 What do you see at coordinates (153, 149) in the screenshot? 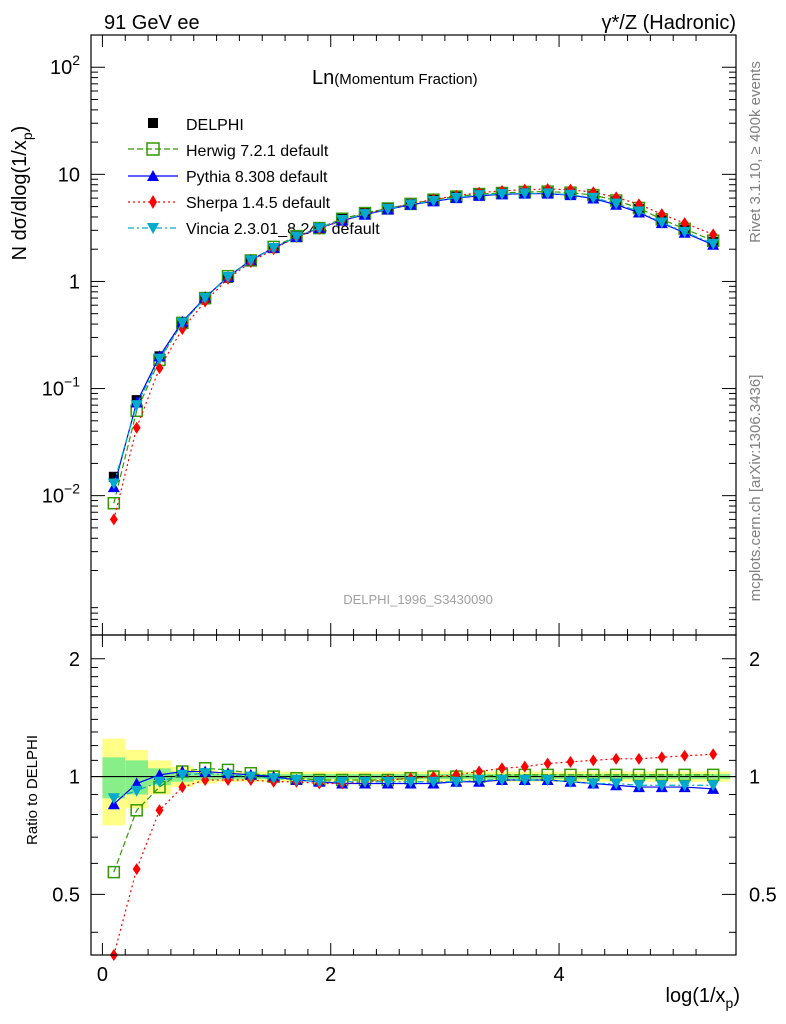
I see `legend-marker-herwig` at bounding box center [153, 149].